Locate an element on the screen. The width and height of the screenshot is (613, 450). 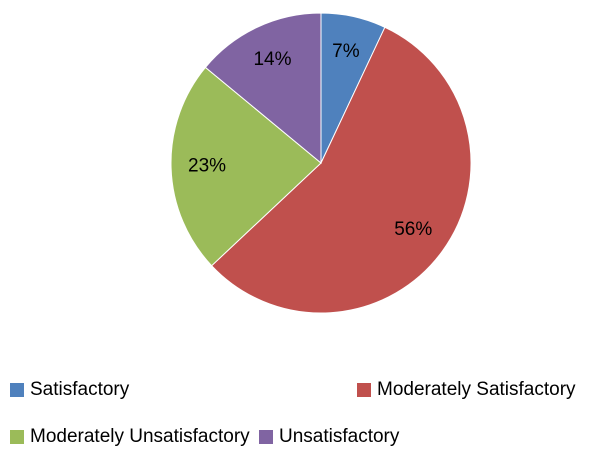
legend-label: Satisfactory is located at coordinates (80, 389).